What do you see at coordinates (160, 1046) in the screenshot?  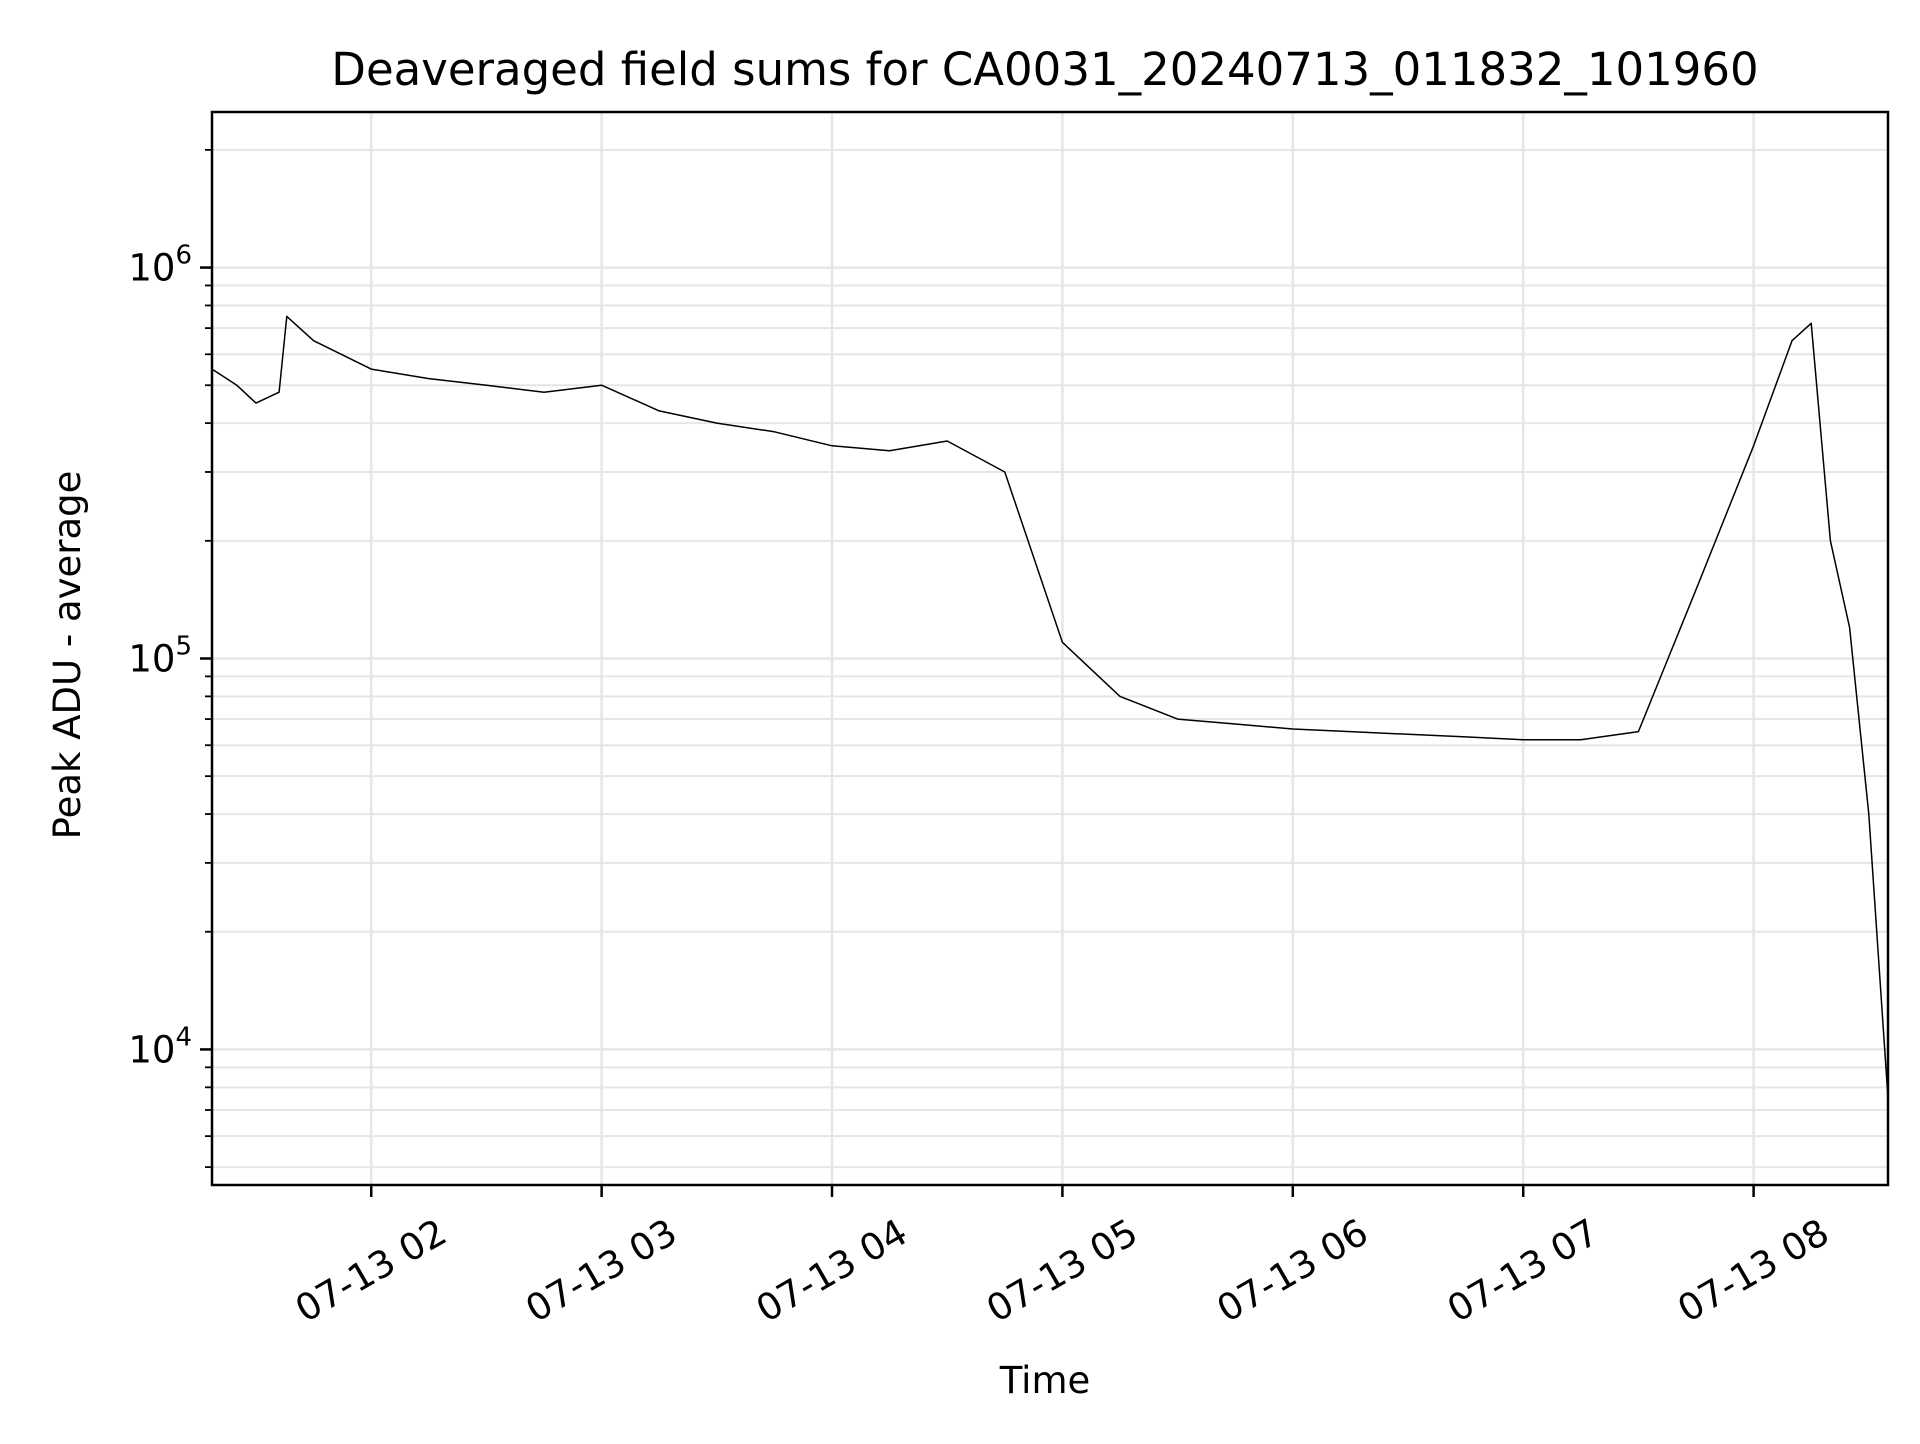 I see `y-tick-label: 10⁴` at bounding box center [160, 1046].